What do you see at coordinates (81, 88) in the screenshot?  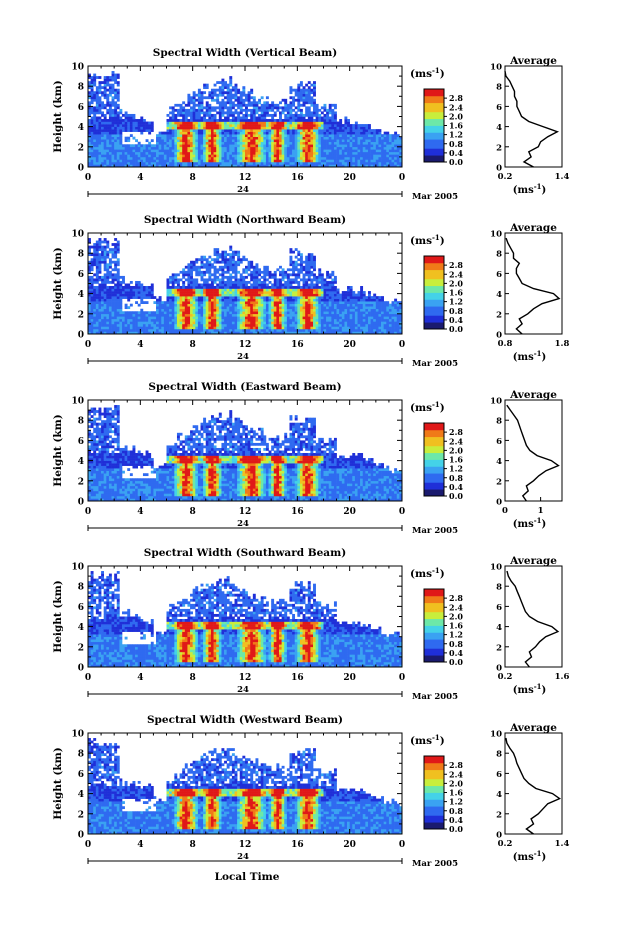 I see `y-tick-label: 8` at bounding box center [81, 88].